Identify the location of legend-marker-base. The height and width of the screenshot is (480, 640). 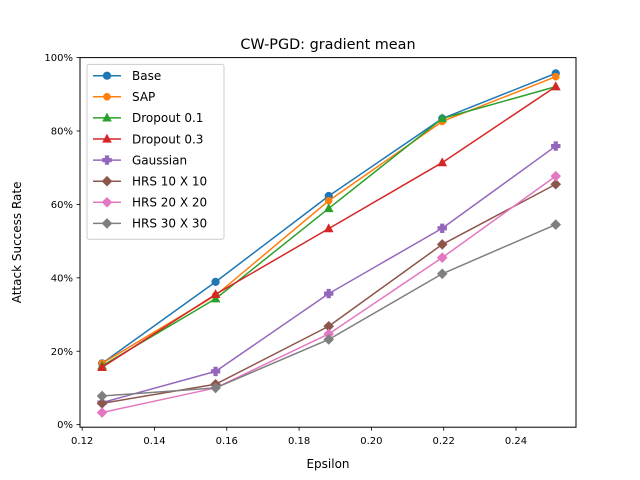
(107, 75).